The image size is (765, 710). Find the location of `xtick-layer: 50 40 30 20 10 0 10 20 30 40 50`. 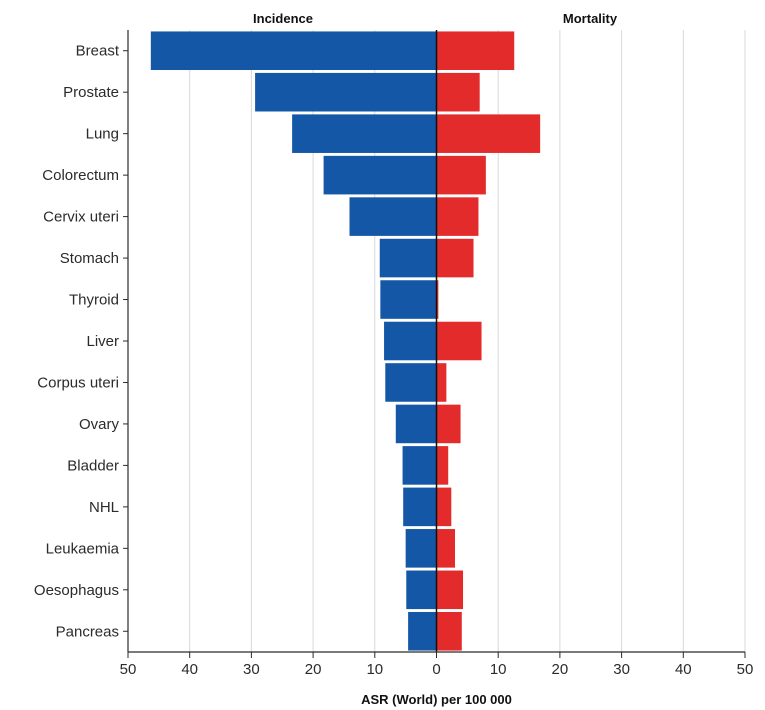

xtick-layer: 50 40 30 20 10 0 10 20 30 40 50 is located at coordinates (437, 665).